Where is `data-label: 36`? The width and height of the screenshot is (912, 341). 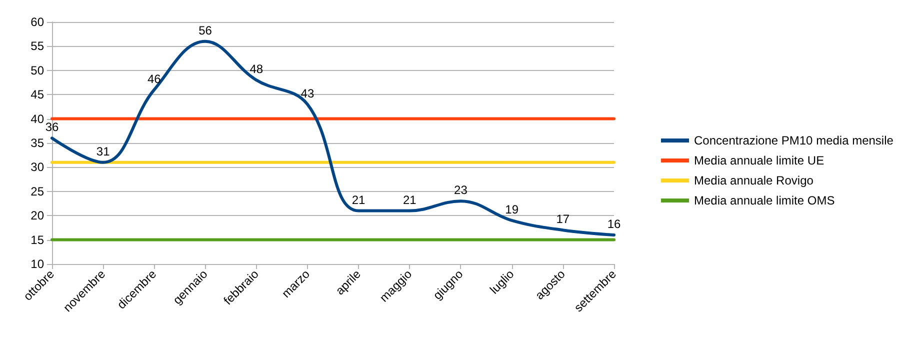
data-label: 36 is located at coordinates (52, 127).